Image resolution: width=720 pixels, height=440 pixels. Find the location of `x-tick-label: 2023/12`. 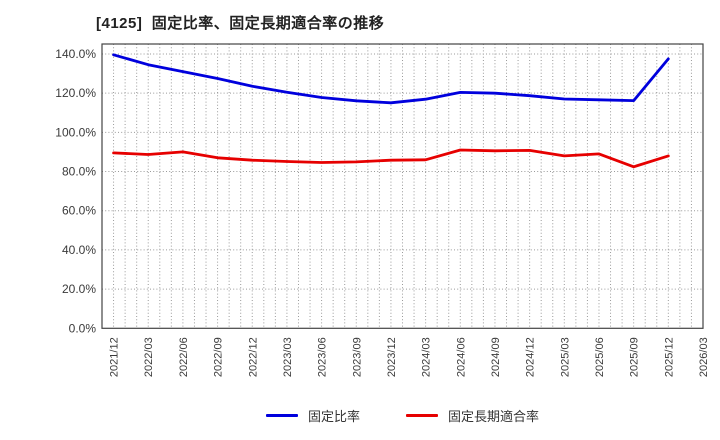

x-tick-label: 2023/12 is located at coordinates (392, 357).